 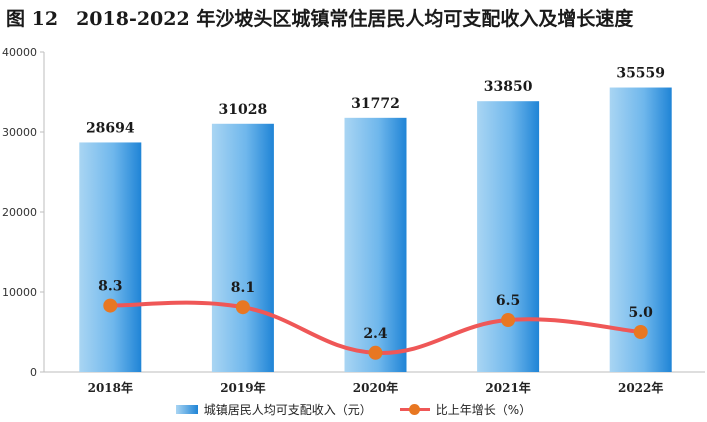 I want to click on y-tick-label: 0, so click(x=33, y=372).